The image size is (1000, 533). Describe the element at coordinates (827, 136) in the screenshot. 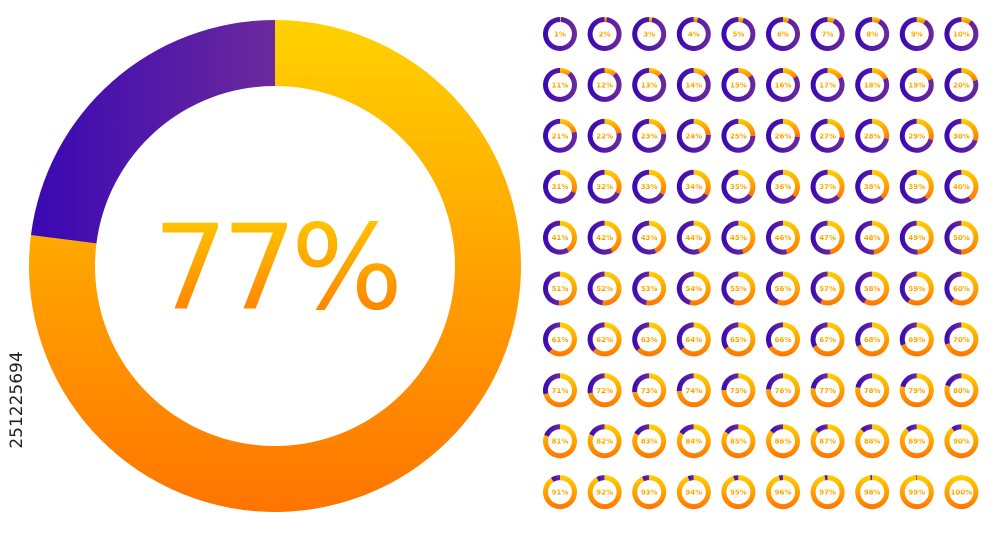

I see `donut-label: 27%` at that location.